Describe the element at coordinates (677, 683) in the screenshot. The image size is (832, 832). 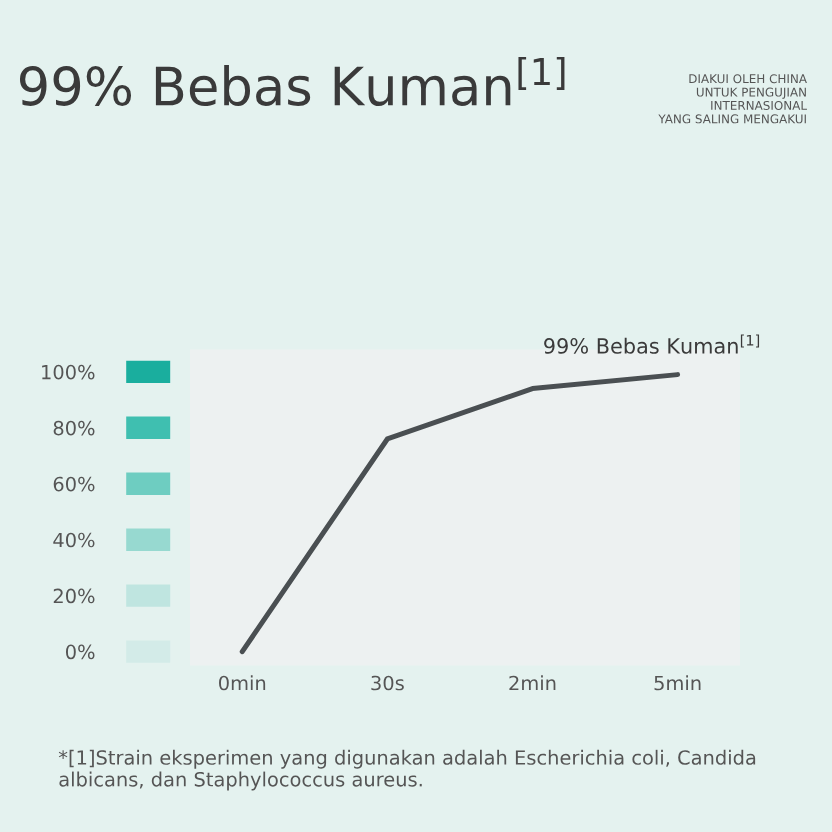
I see `x-tick-label: 5min` at that location.